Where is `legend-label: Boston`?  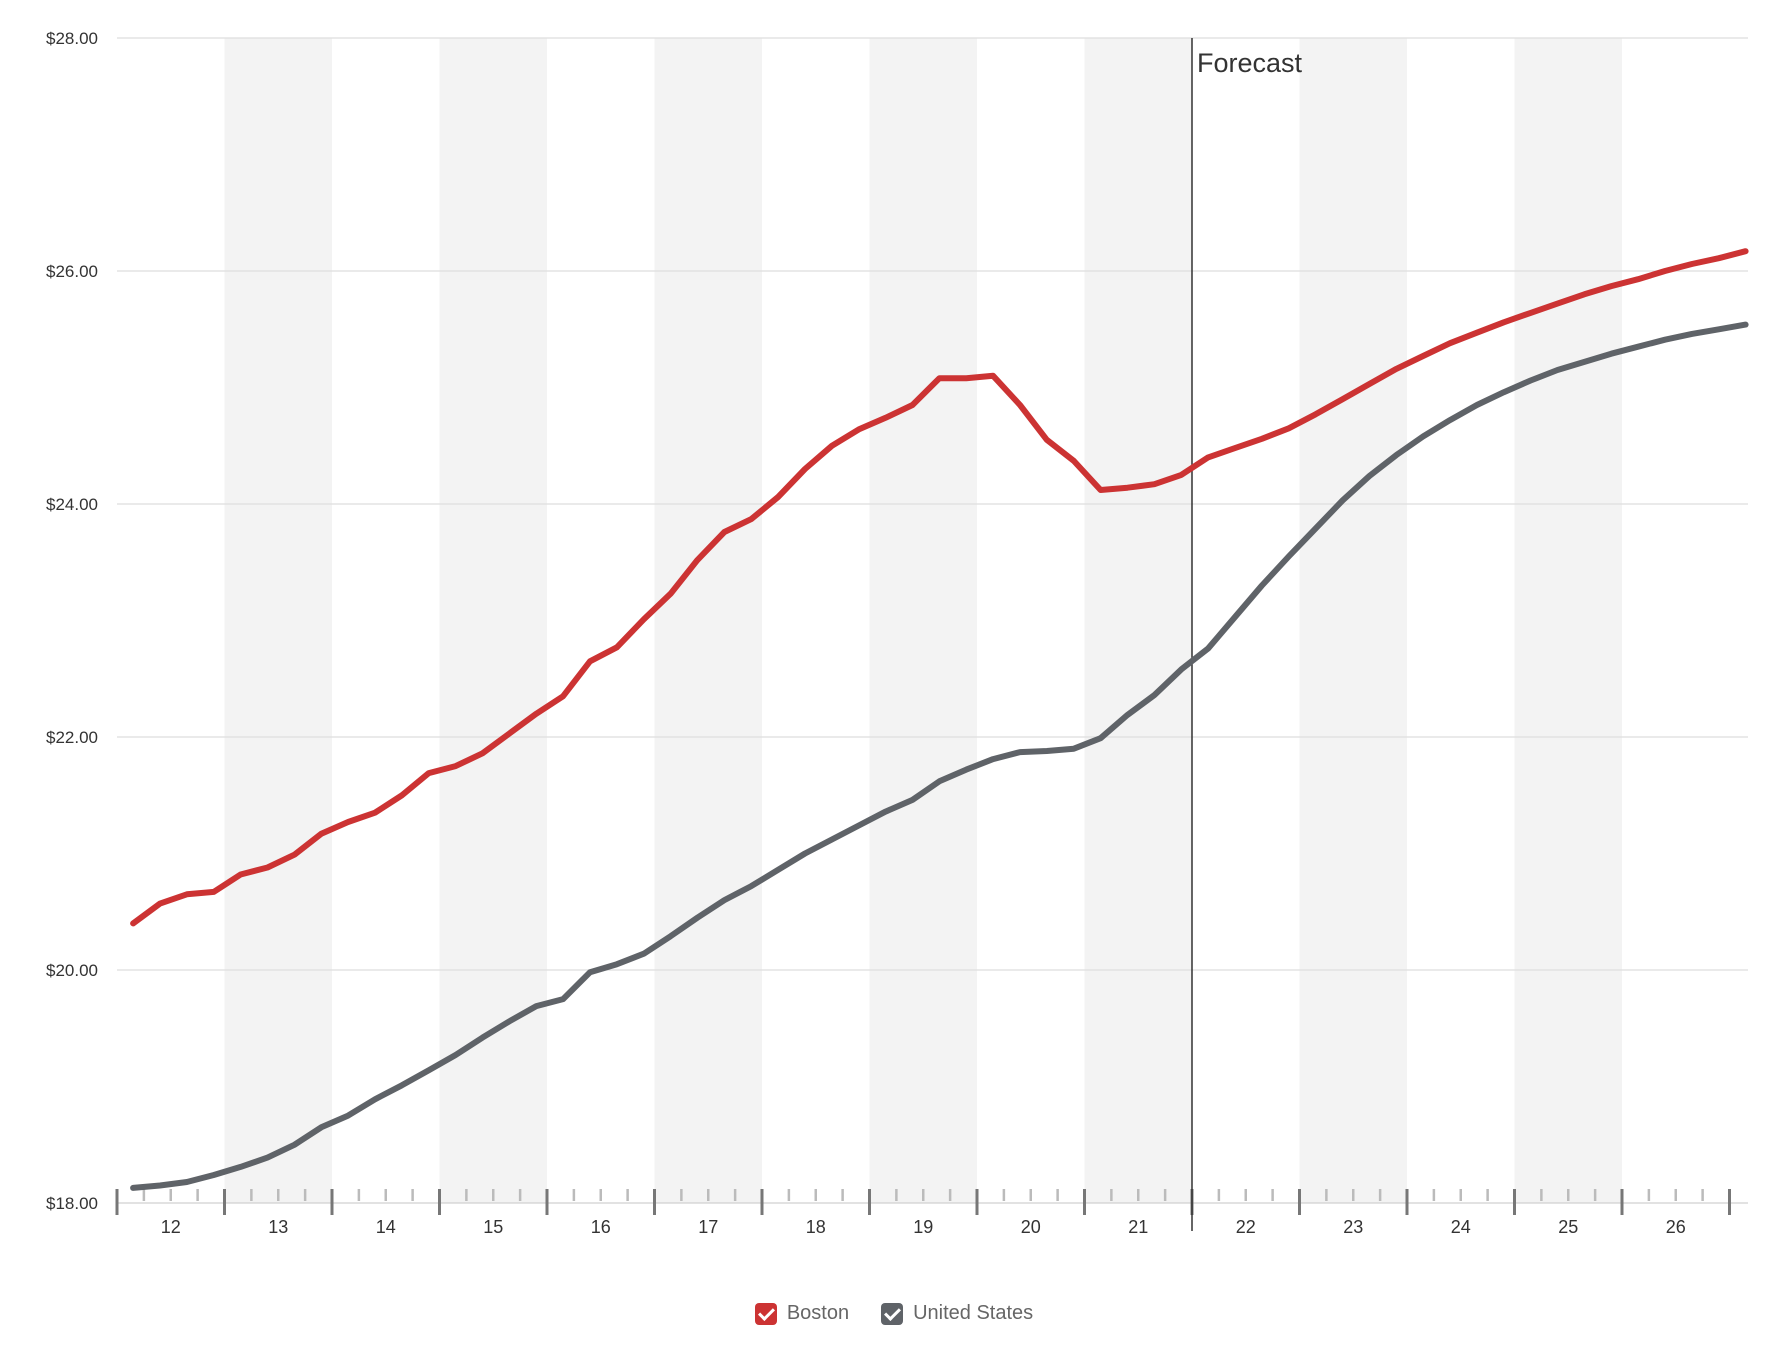
legend-label: Boston is located at coordinates (818, 1313).